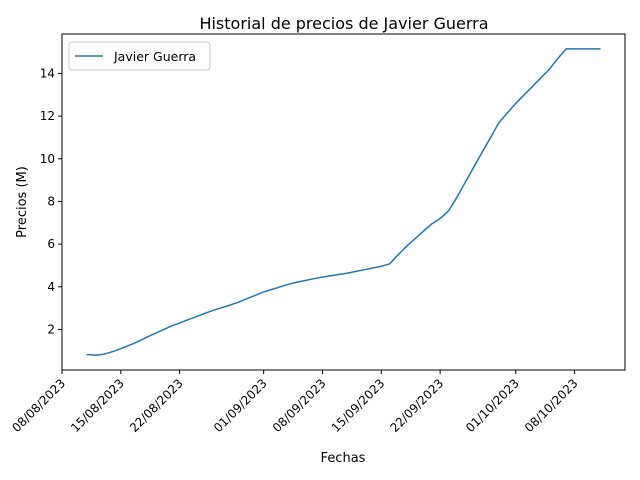 The image size is (640, 480). Describe the element at coordinates (97, 405) in the screenshot. I see `x-tick-label: 15/08/2023` at that location.